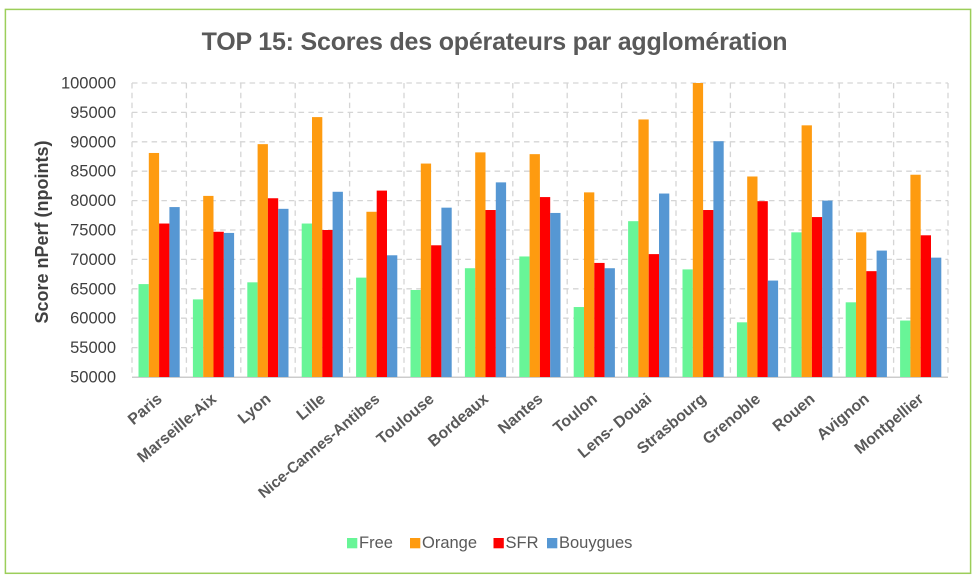  What do you see at coordinates (522, 543) in the screenshot?
I see `svg-text: SFR` at bounding box center [522, 543].